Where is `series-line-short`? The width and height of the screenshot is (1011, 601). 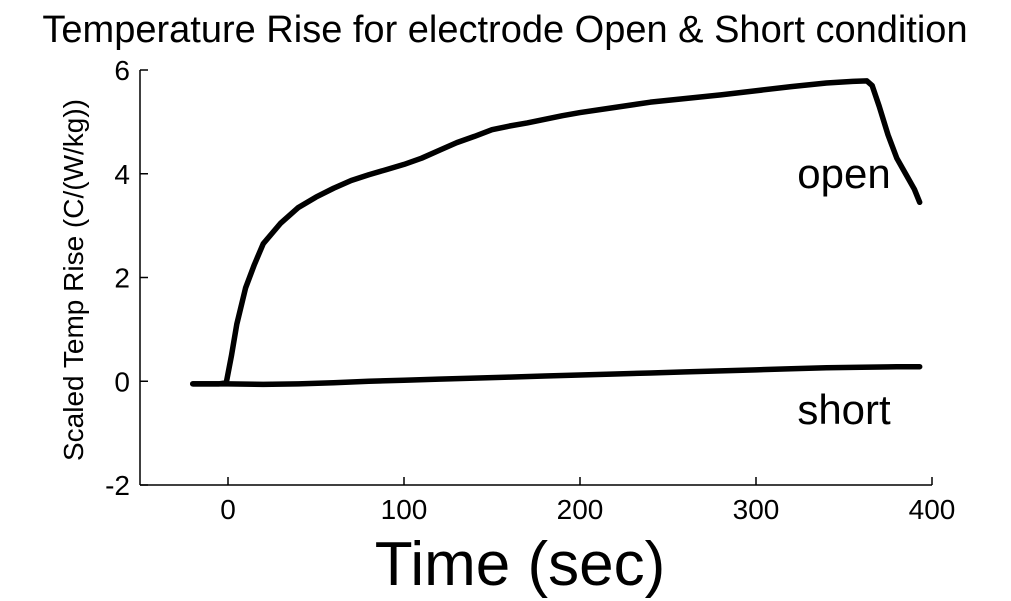
series-line-short is located at coordinates (556, 375).